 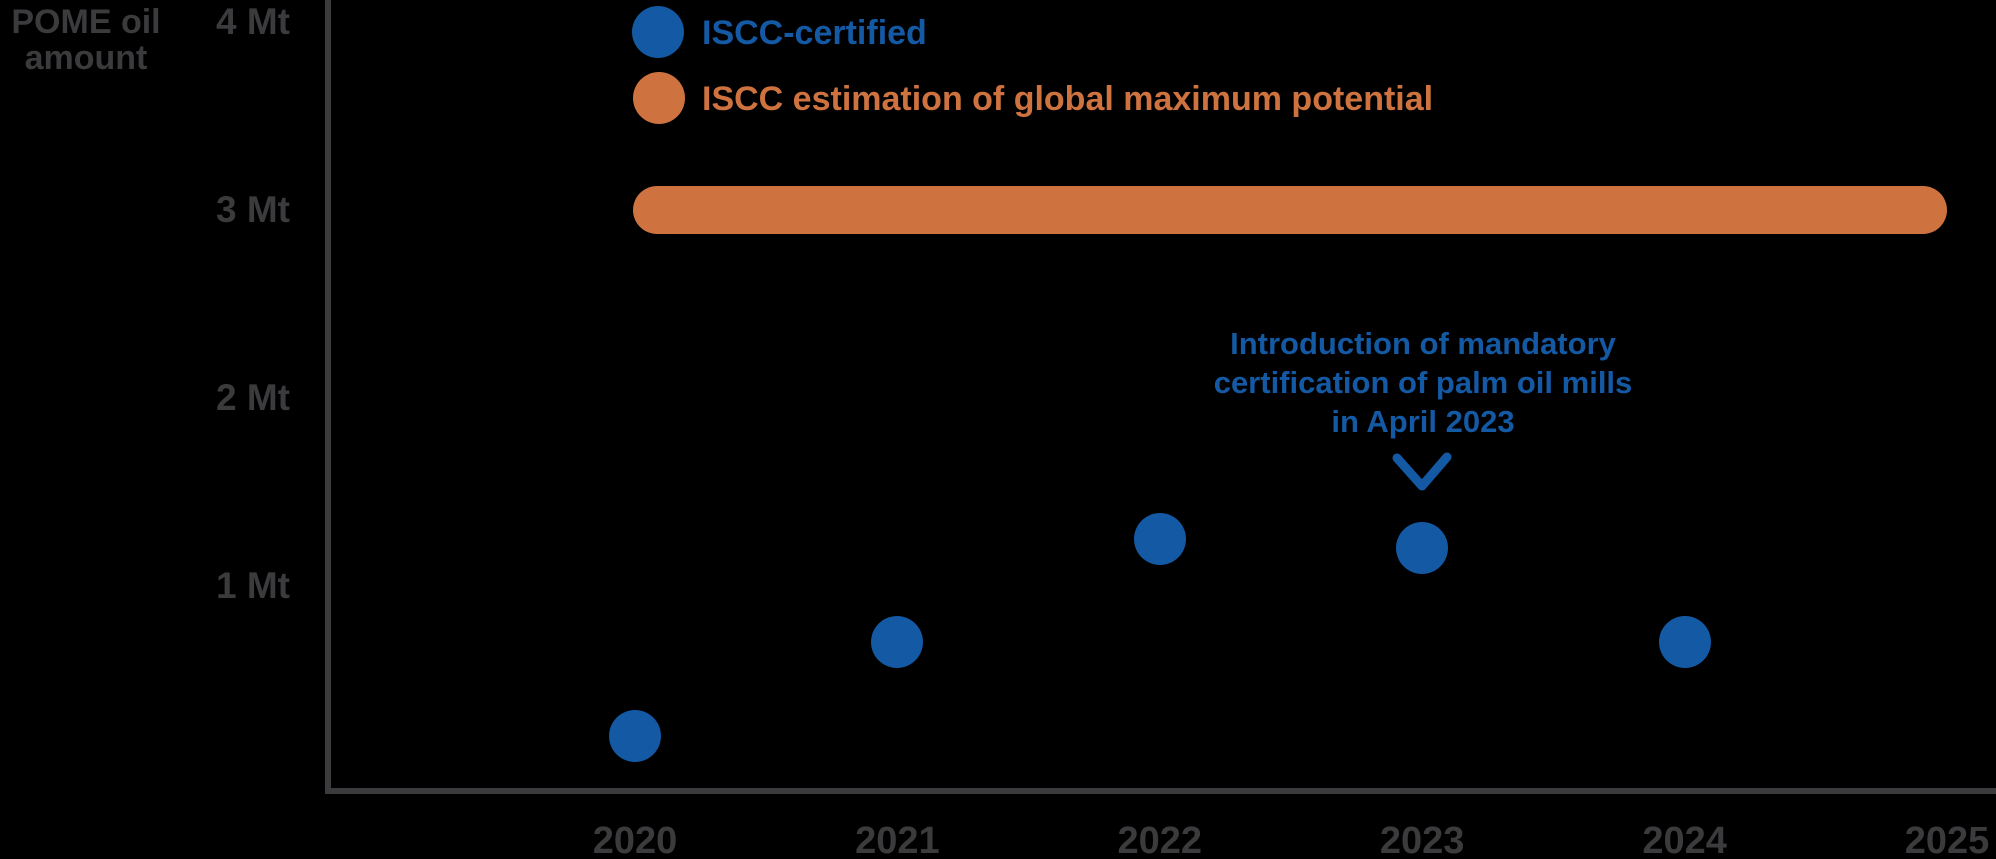 I want to click on y-tick-label-3mt: 3 Mt, so click(x=253, y=209).